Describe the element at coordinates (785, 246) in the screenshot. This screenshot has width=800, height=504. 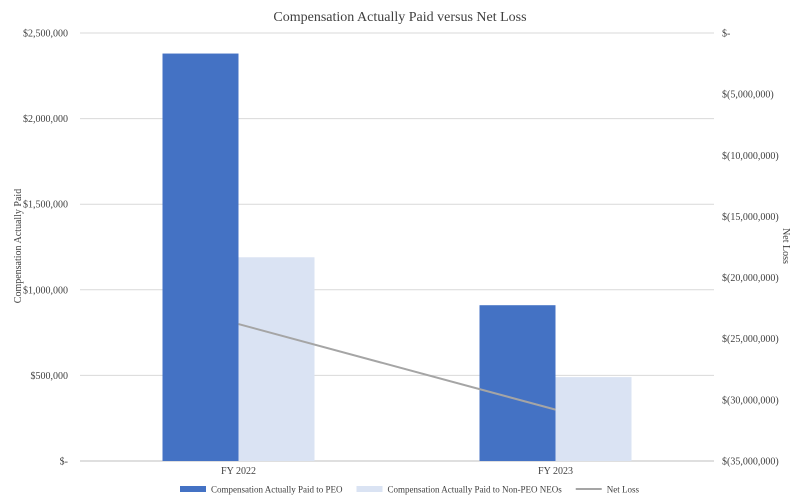
I see `y2-axis-title: Net Loss` at that location.